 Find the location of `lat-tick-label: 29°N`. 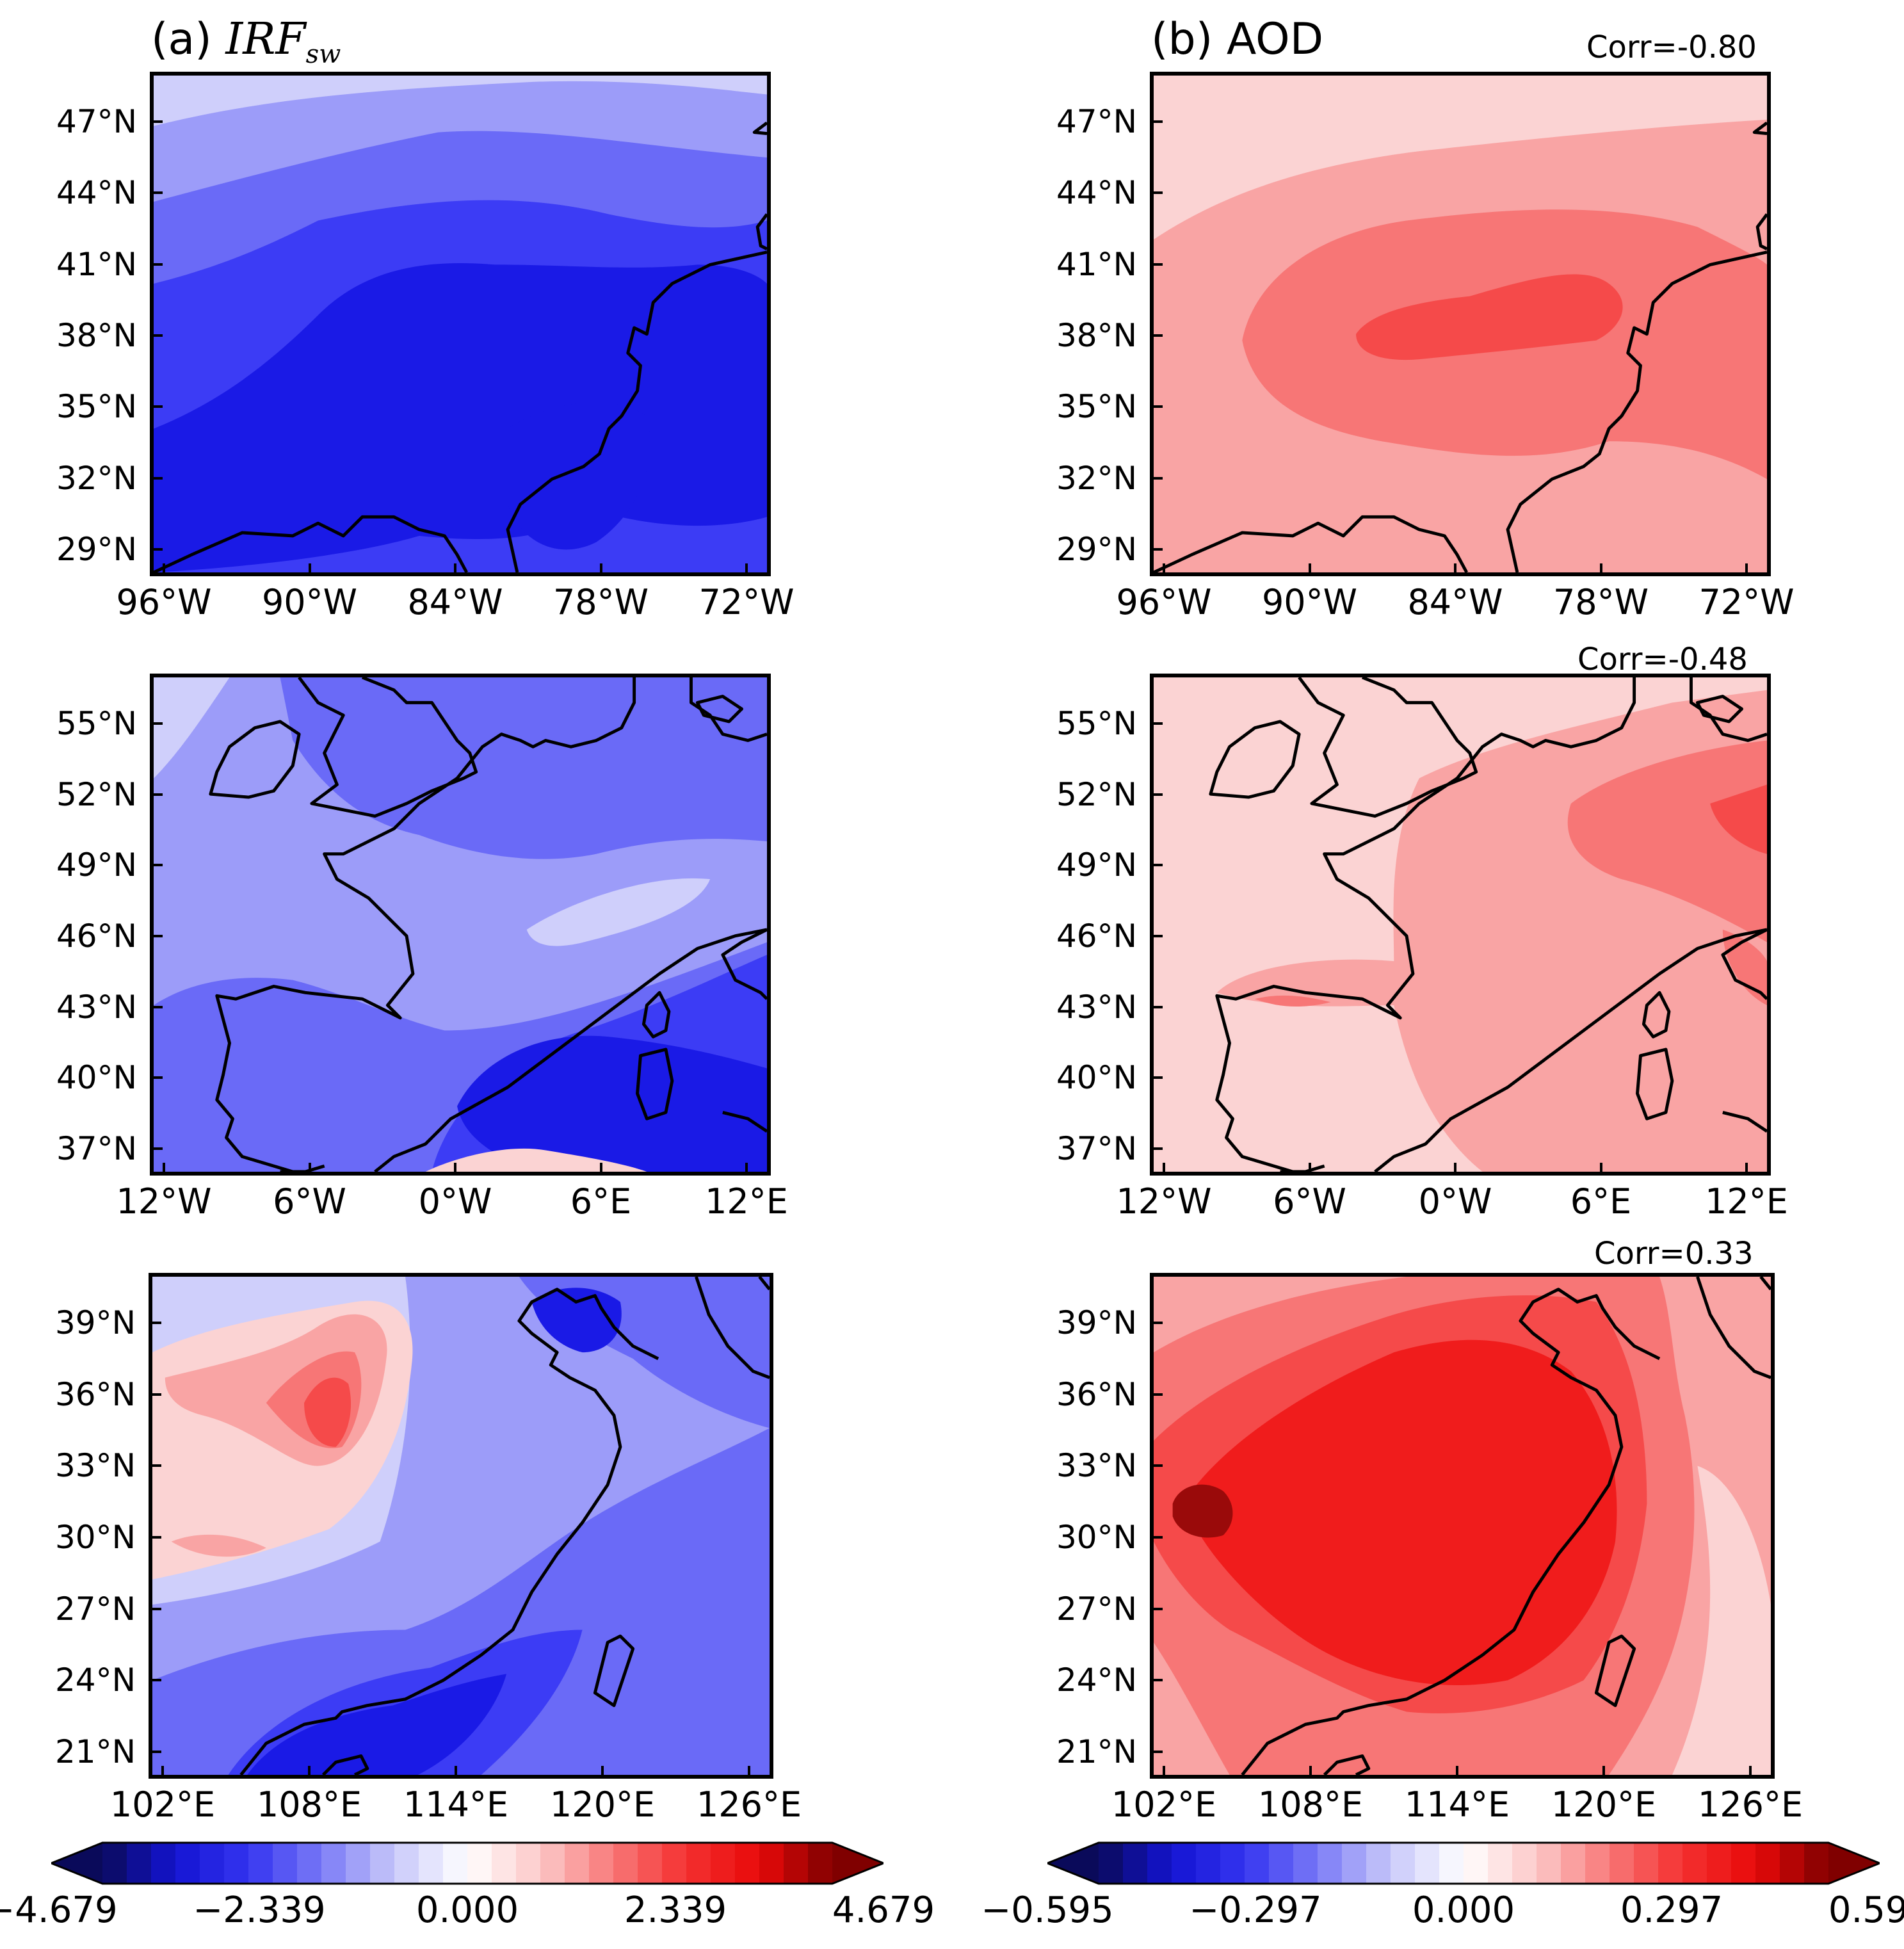

lat-tick-label: 29°N is located at coordinates (97, 549).